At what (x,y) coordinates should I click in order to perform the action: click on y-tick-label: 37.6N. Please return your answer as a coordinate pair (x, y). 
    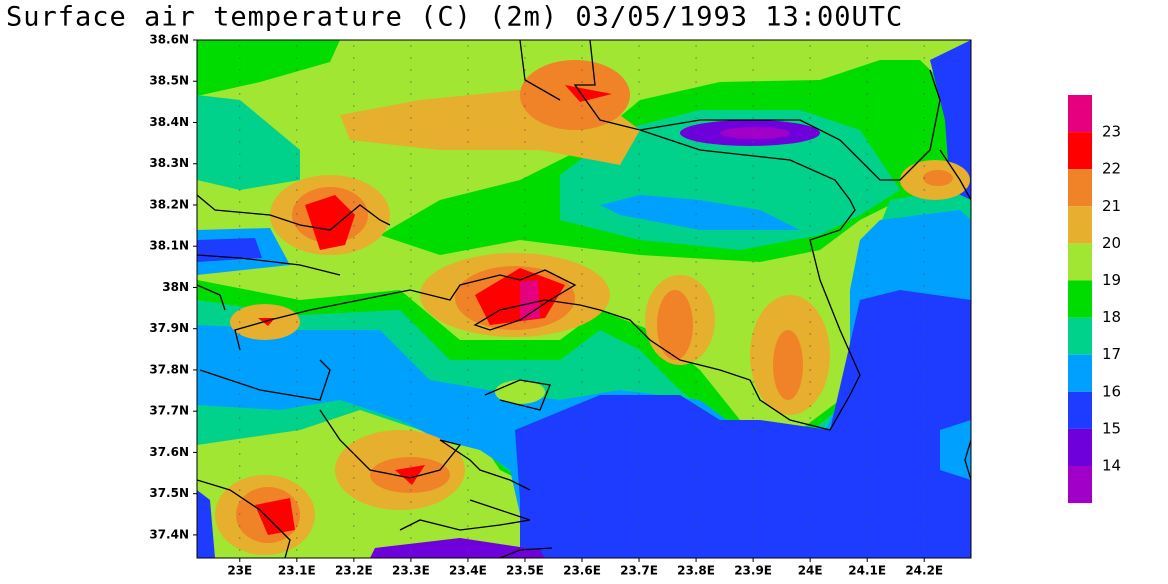
    Looking at the image, I should click on (169, 452).